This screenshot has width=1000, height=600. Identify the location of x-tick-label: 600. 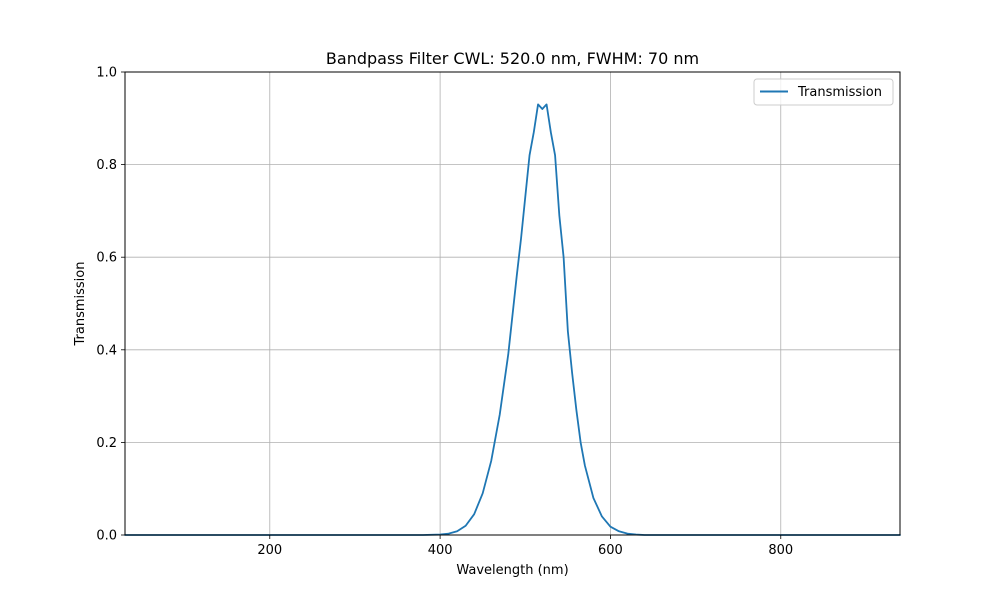
(610, 550).